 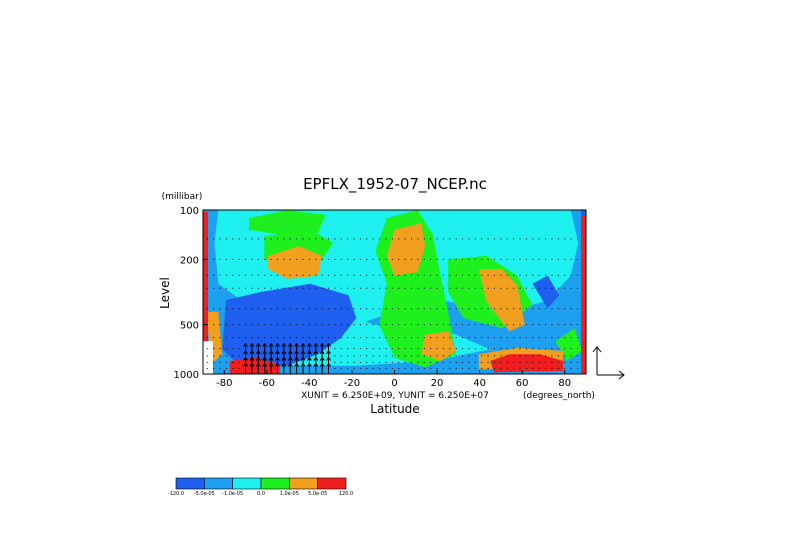 What do you see at coordinates (189, 260) in the screenshot?
I see `y-tick-label: 200` at bounding box center [189, 260].